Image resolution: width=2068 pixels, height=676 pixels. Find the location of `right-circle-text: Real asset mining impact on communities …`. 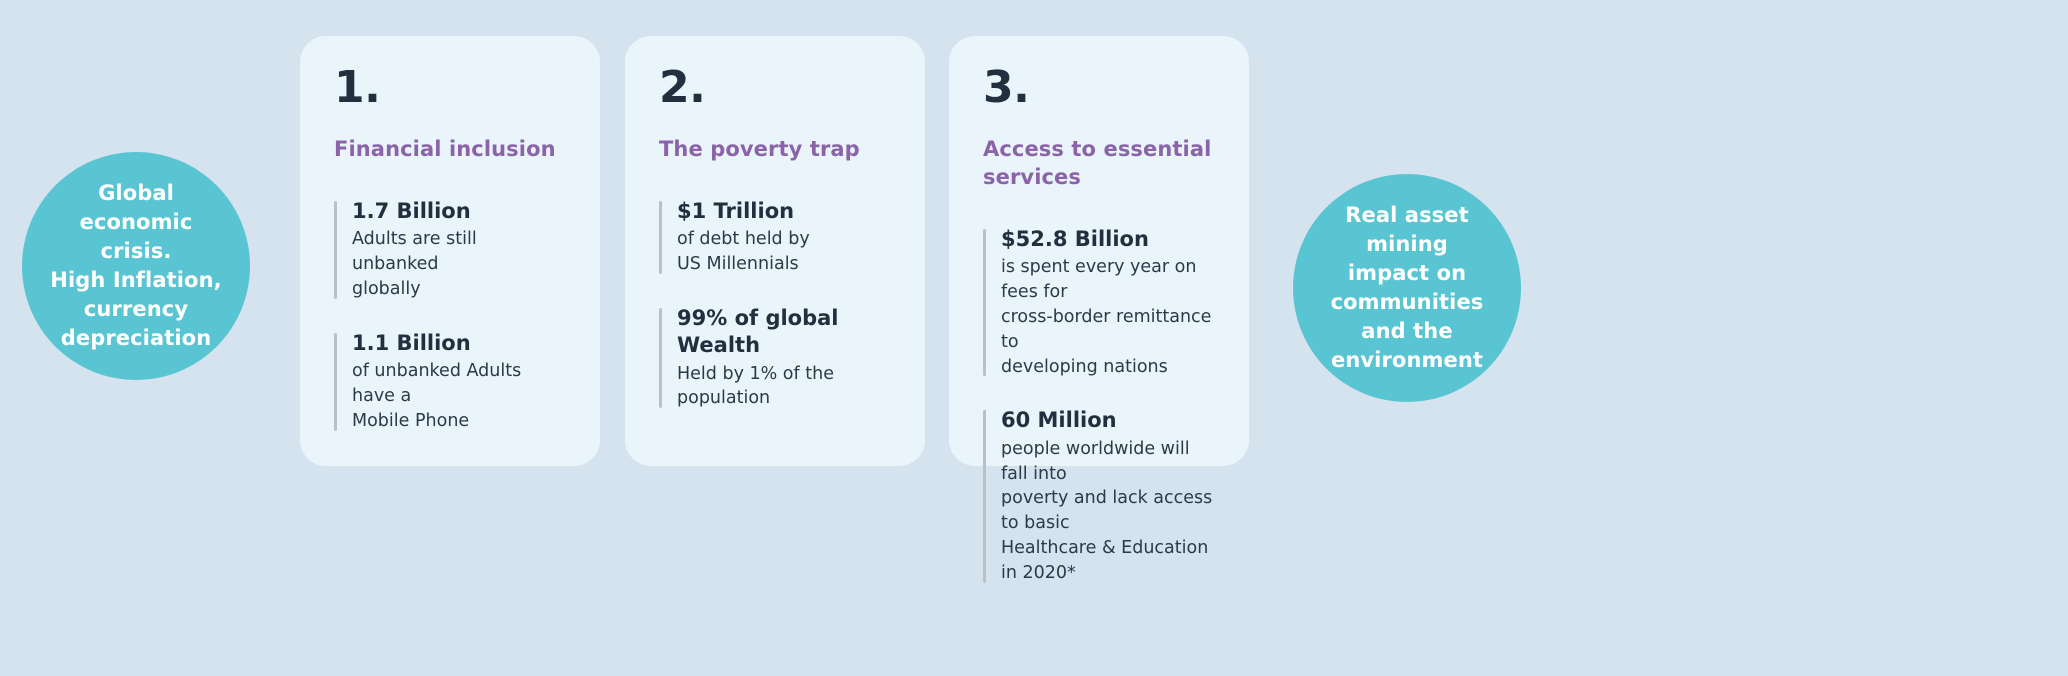

right-circle-text: Real asset mining impact on communities … is located at coordinates (1407, 287).